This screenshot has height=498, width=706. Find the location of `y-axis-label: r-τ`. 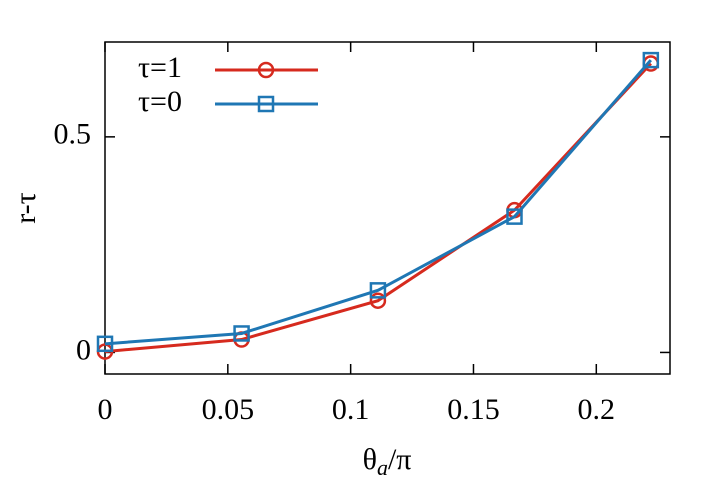

y-axis-label: r-τ is located at coordinates (25, 207).